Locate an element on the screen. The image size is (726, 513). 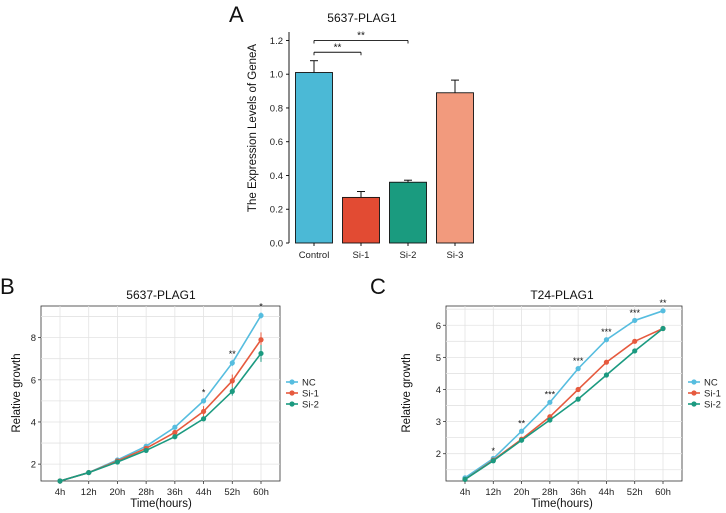
panel-a-y-tick-label: 0.0 is located at coordinates (276, 244).